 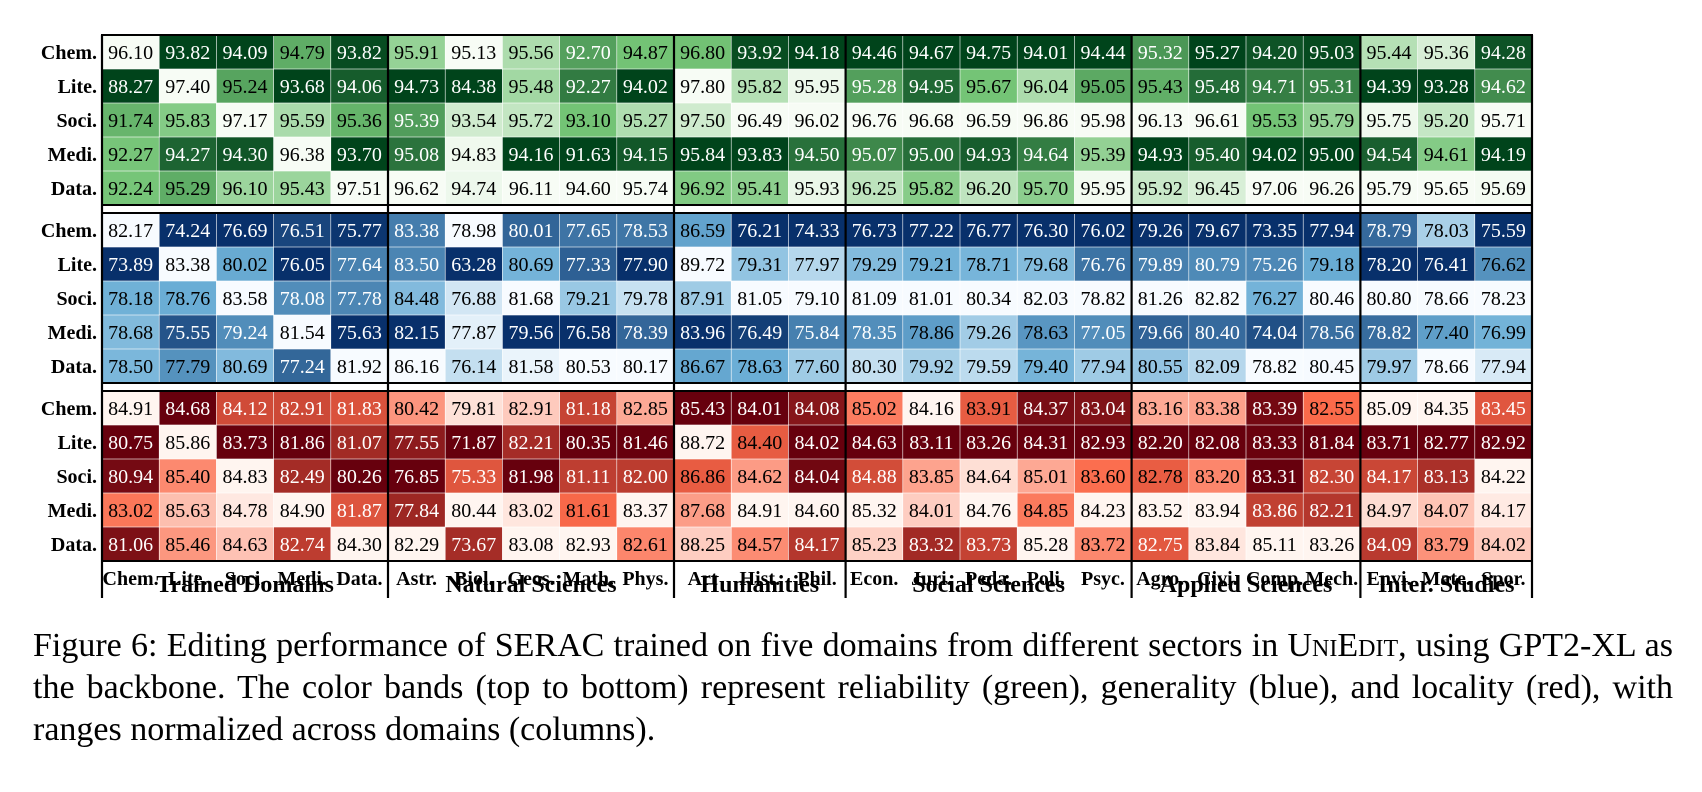 I want to click on cell-value: 80.42, so click(x=416, y=409).